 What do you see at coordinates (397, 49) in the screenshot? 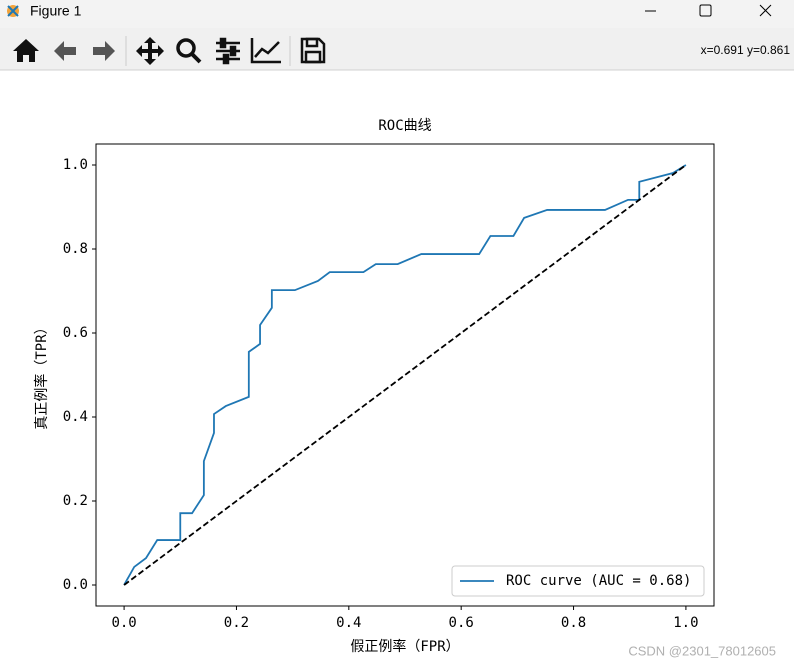
I see `toolbar` at bounding box center [397, 49].